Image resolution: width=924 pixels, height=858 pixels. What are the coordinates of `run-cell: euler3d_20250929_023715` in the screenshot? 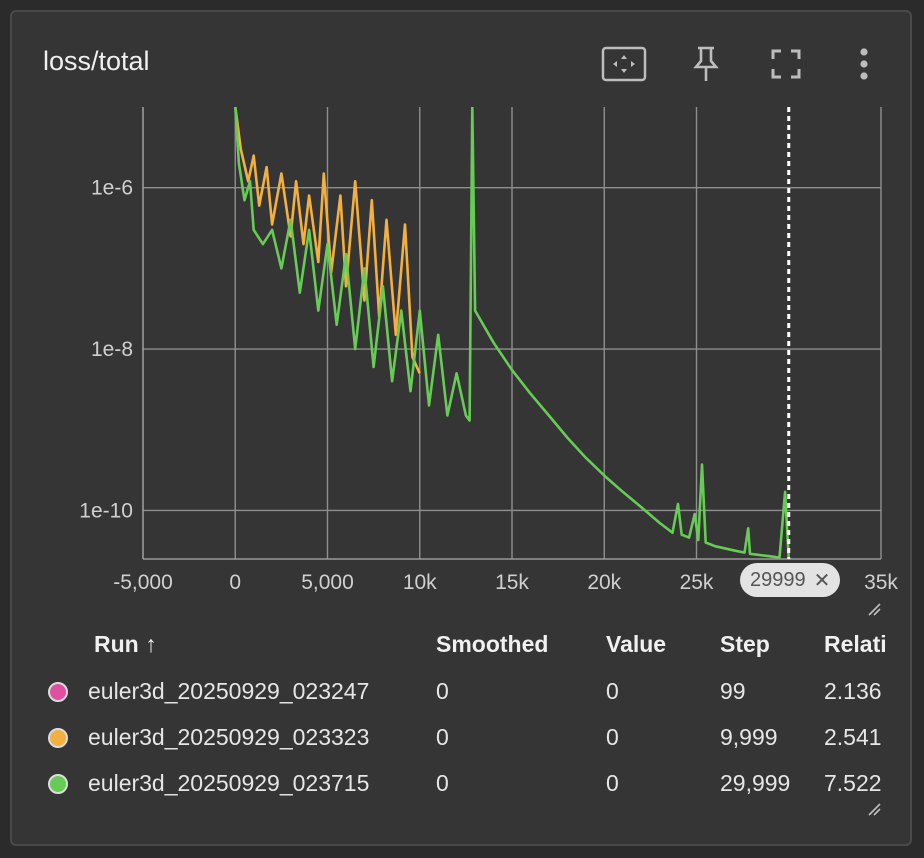 It's located at (242, 783).